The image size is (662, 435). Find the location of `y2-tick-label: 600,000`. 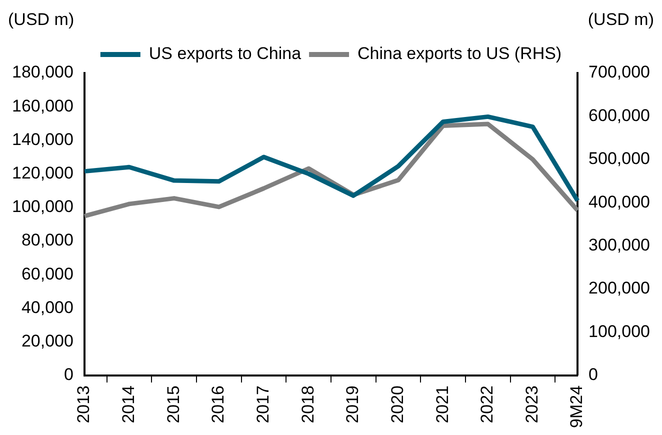

y2-tick-label: 600,000 is located at coordinates (619, 115).